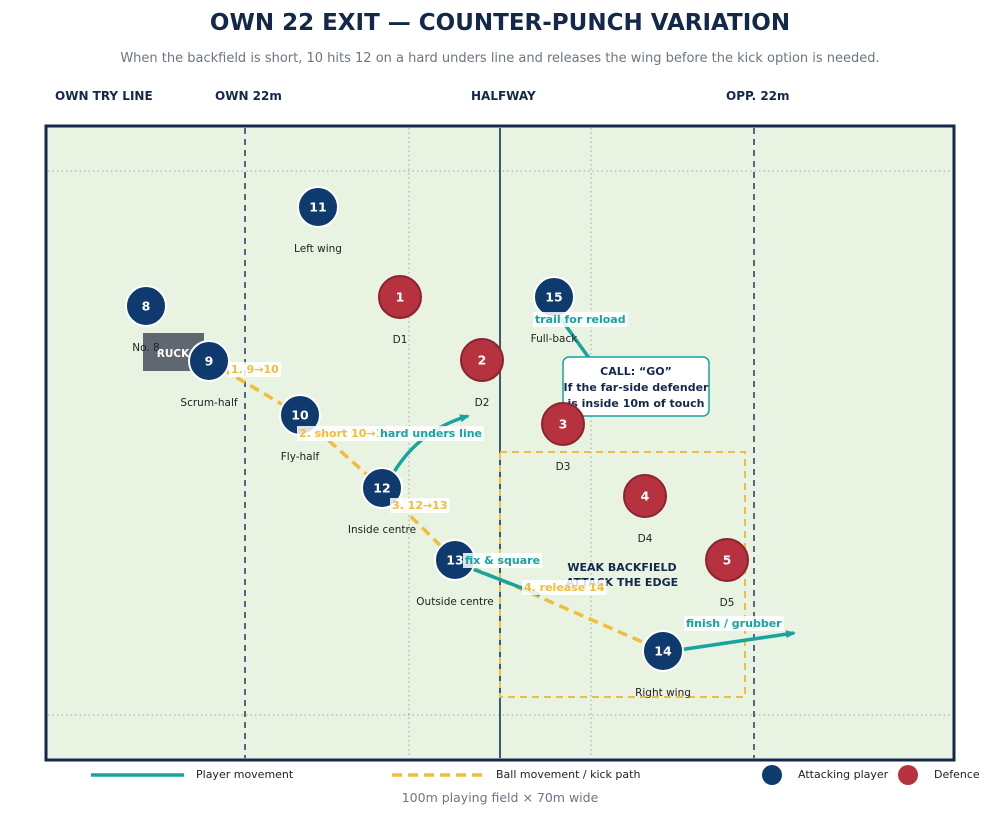 This screenshot has width=1000, height=834. I want to click on ball-step-3: 3. 12→13, so click(420, 505).